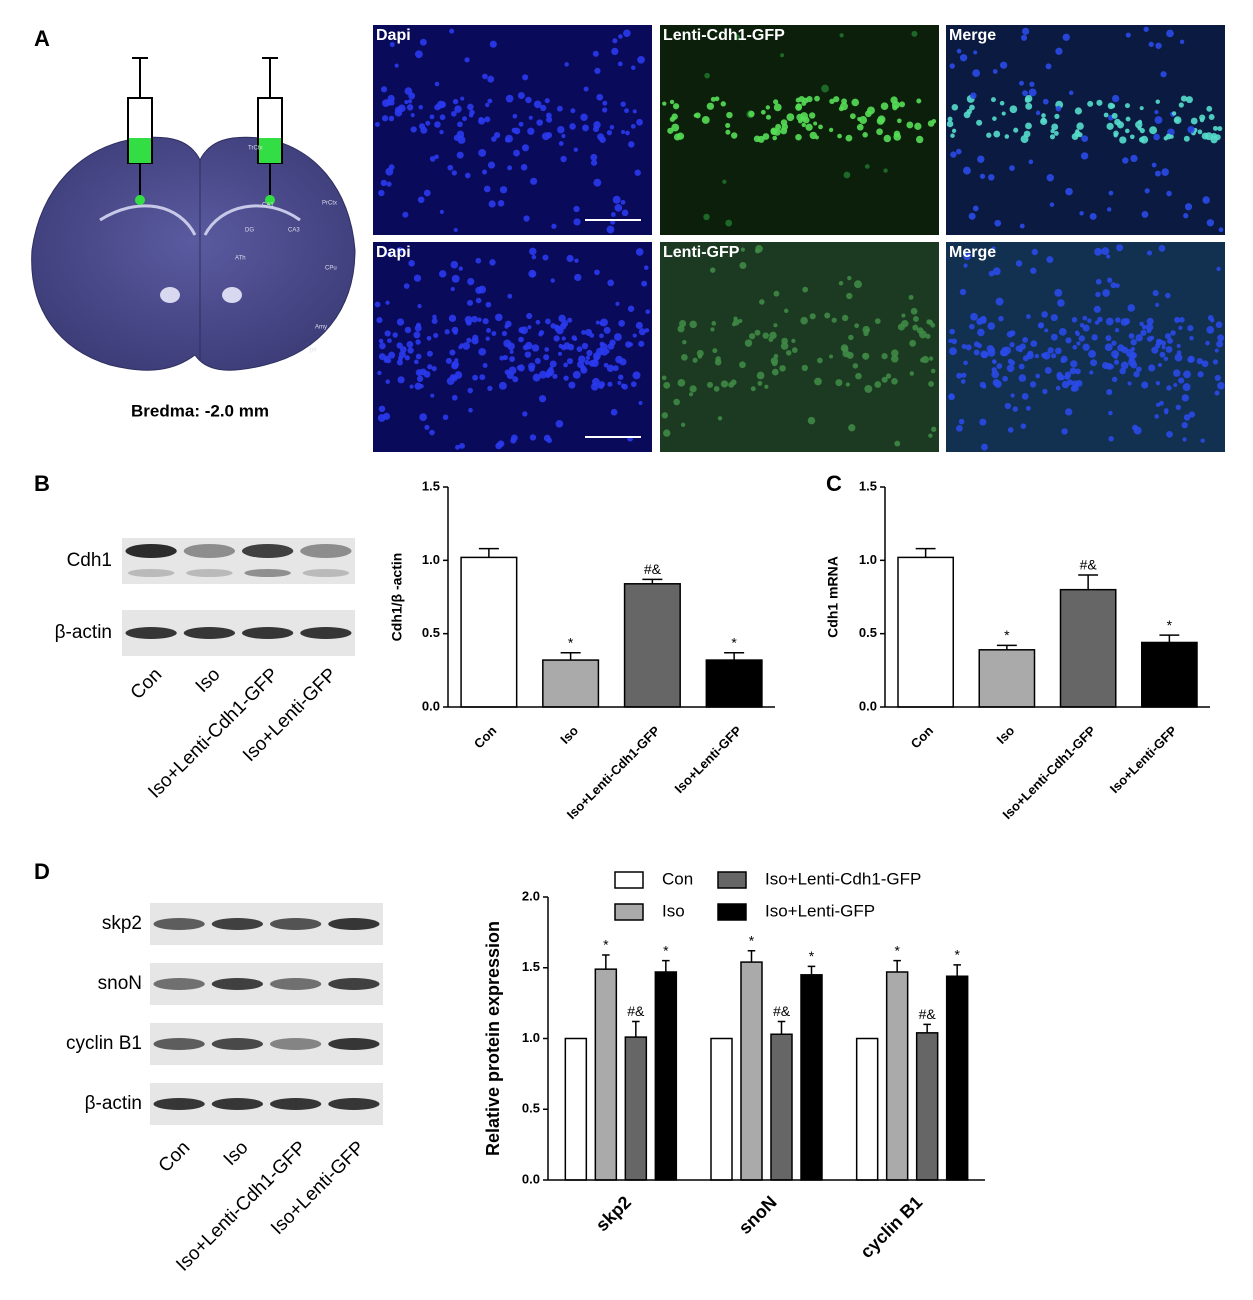 The width and height of the screenshot is (1253, 1300). What do you see at coordinates (571, 642) in the screenshot?
I see `annotation: *` at bounding box center [571, 642].